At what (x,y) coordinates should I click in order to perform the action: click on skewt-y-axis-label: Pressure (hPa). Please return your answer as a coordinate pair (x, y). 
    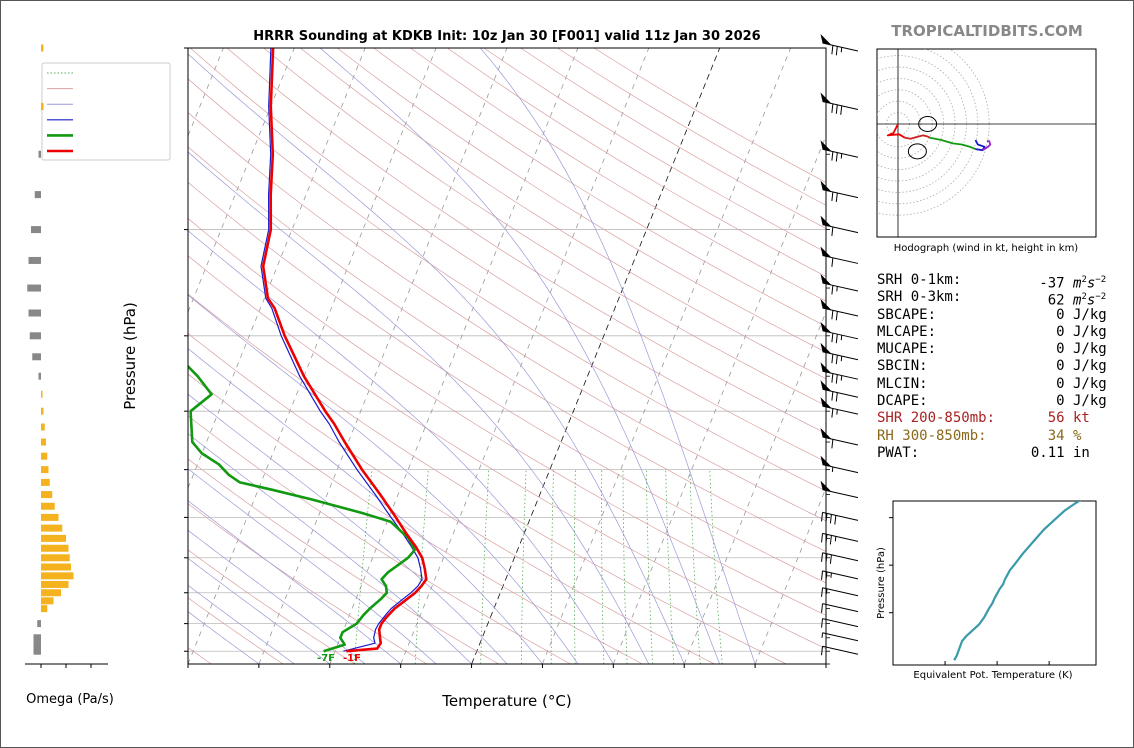
    Looking at the image, I should click on (130, 356).